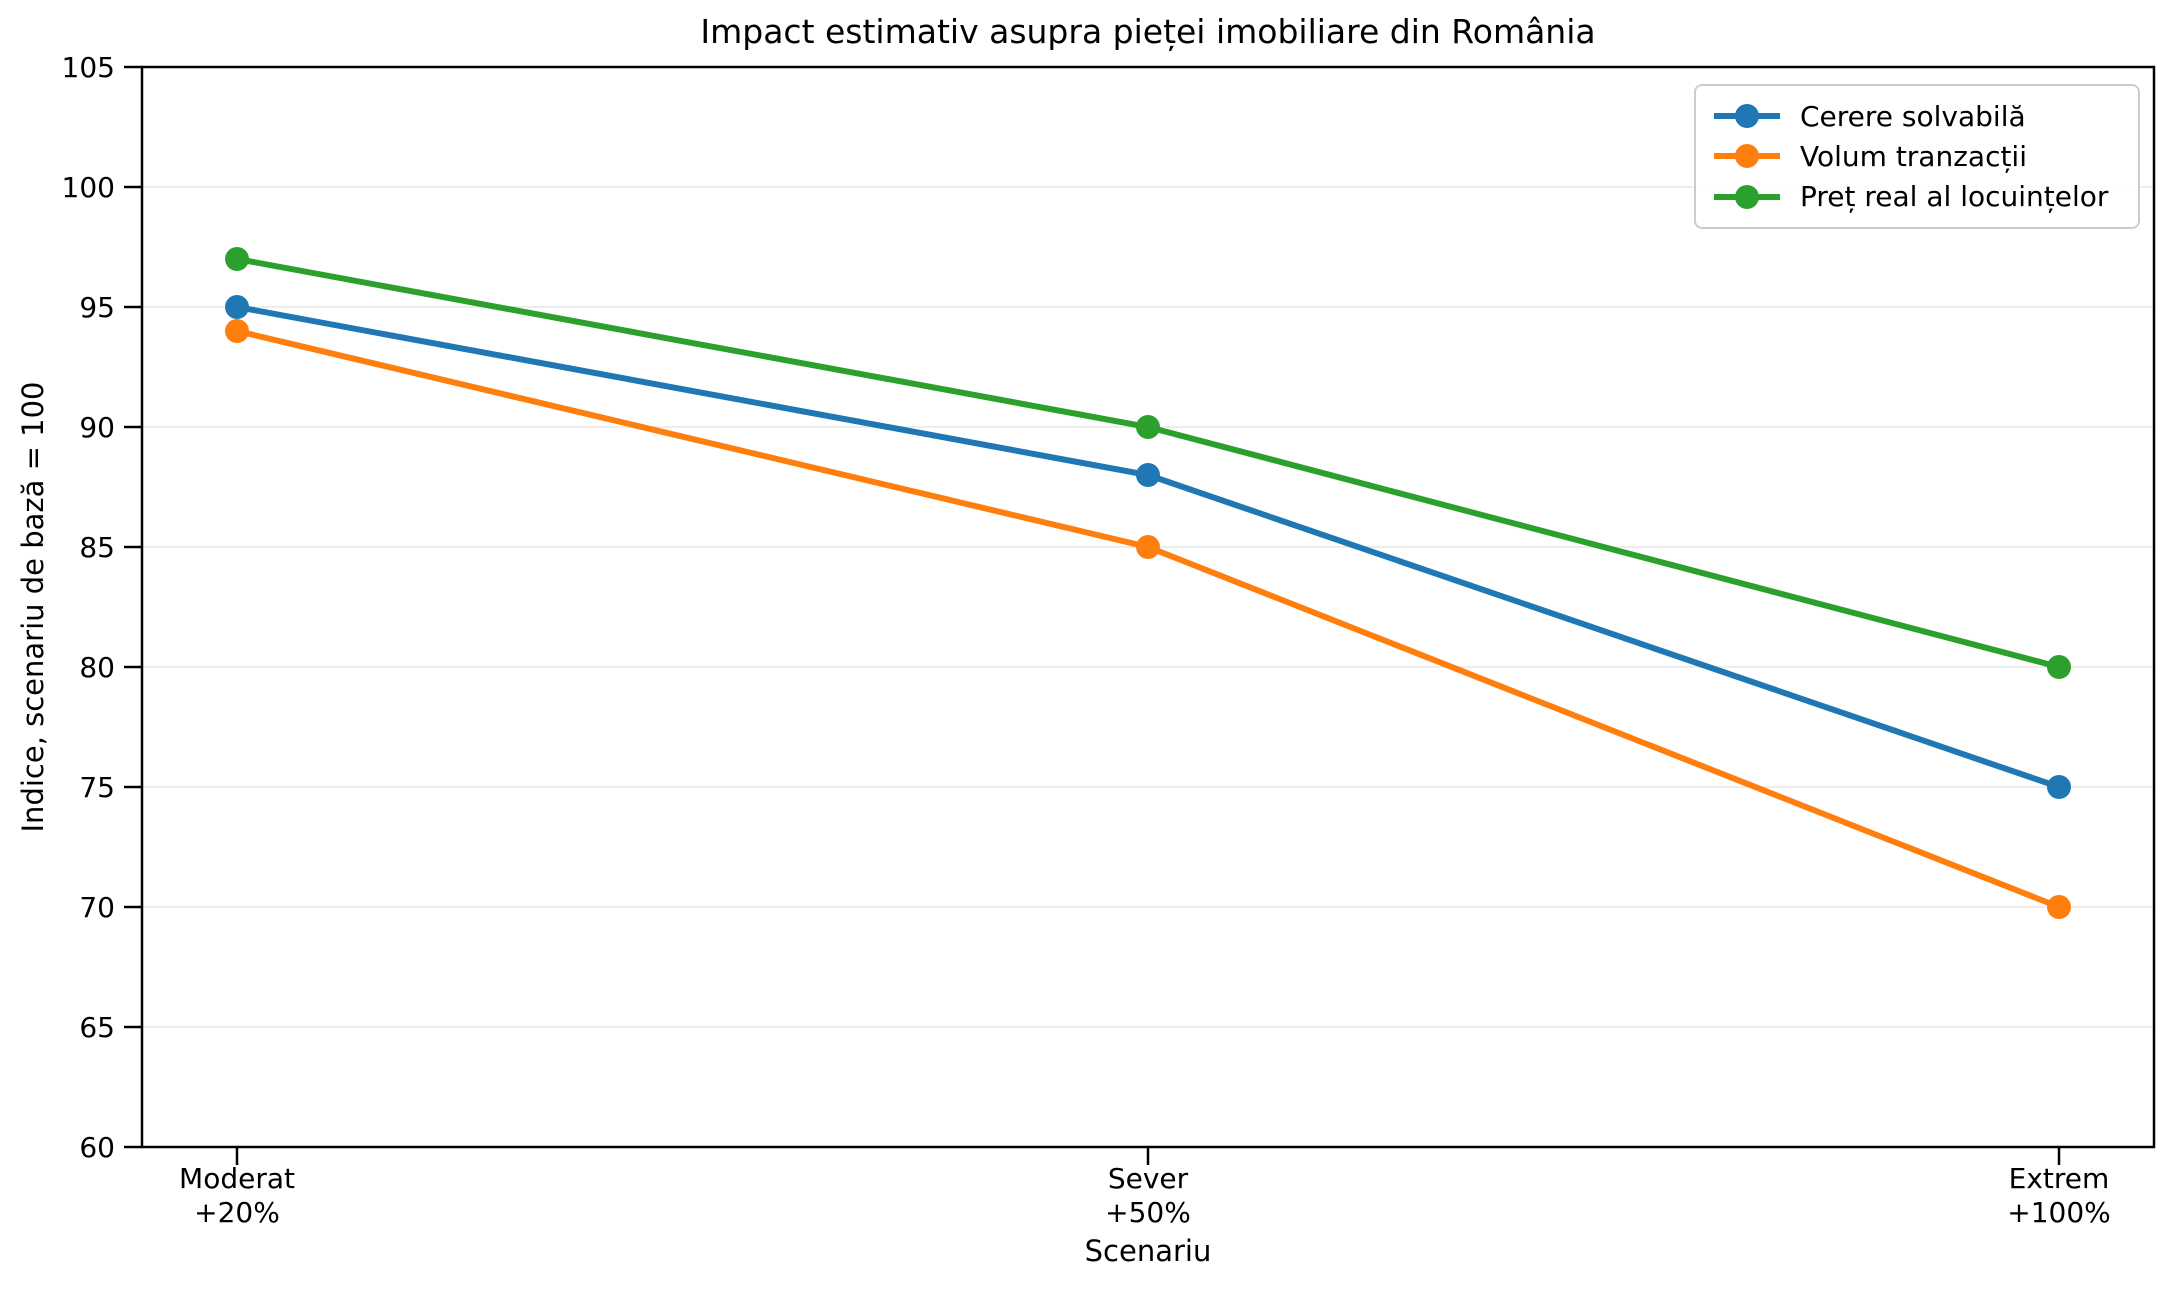 The image size is (2176, 1290). I want to click on legend-label: Cerere solvabilă, so click(1913, 116).